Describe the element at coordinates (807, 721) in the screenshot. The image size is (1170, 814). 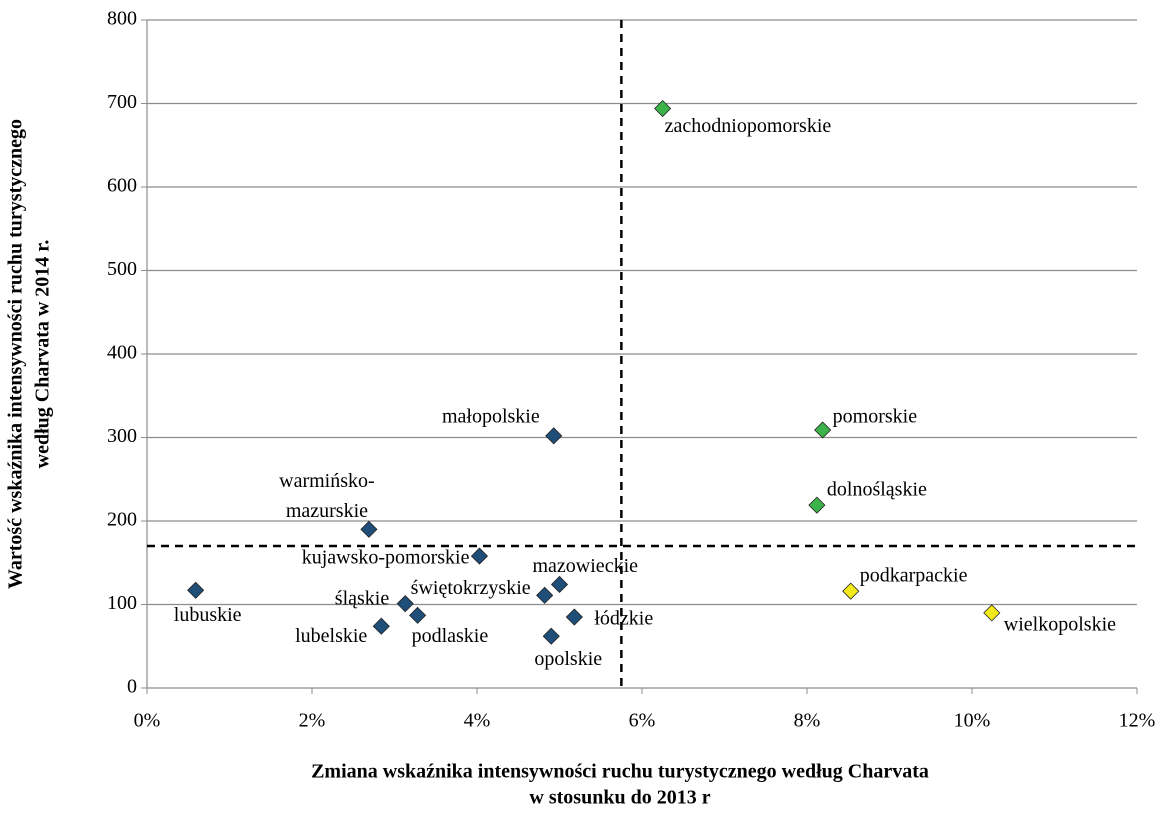
I see `x-tick-label: 8%` at that location.